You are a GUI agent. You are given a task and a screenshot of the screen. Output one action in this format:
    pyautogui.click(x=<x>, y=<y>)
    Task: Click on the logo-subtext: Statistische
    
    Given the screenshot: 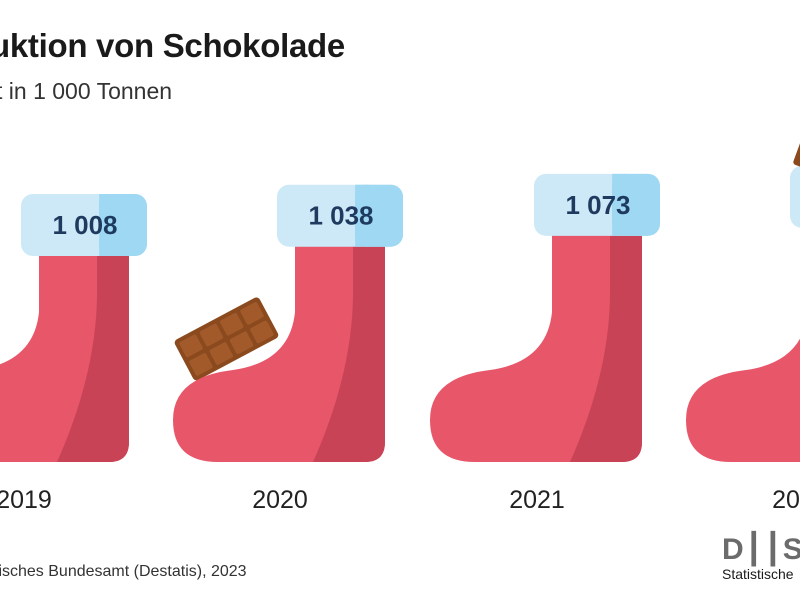 What is the action you would take?
    pyautogui.click(x=758, y=574)
    